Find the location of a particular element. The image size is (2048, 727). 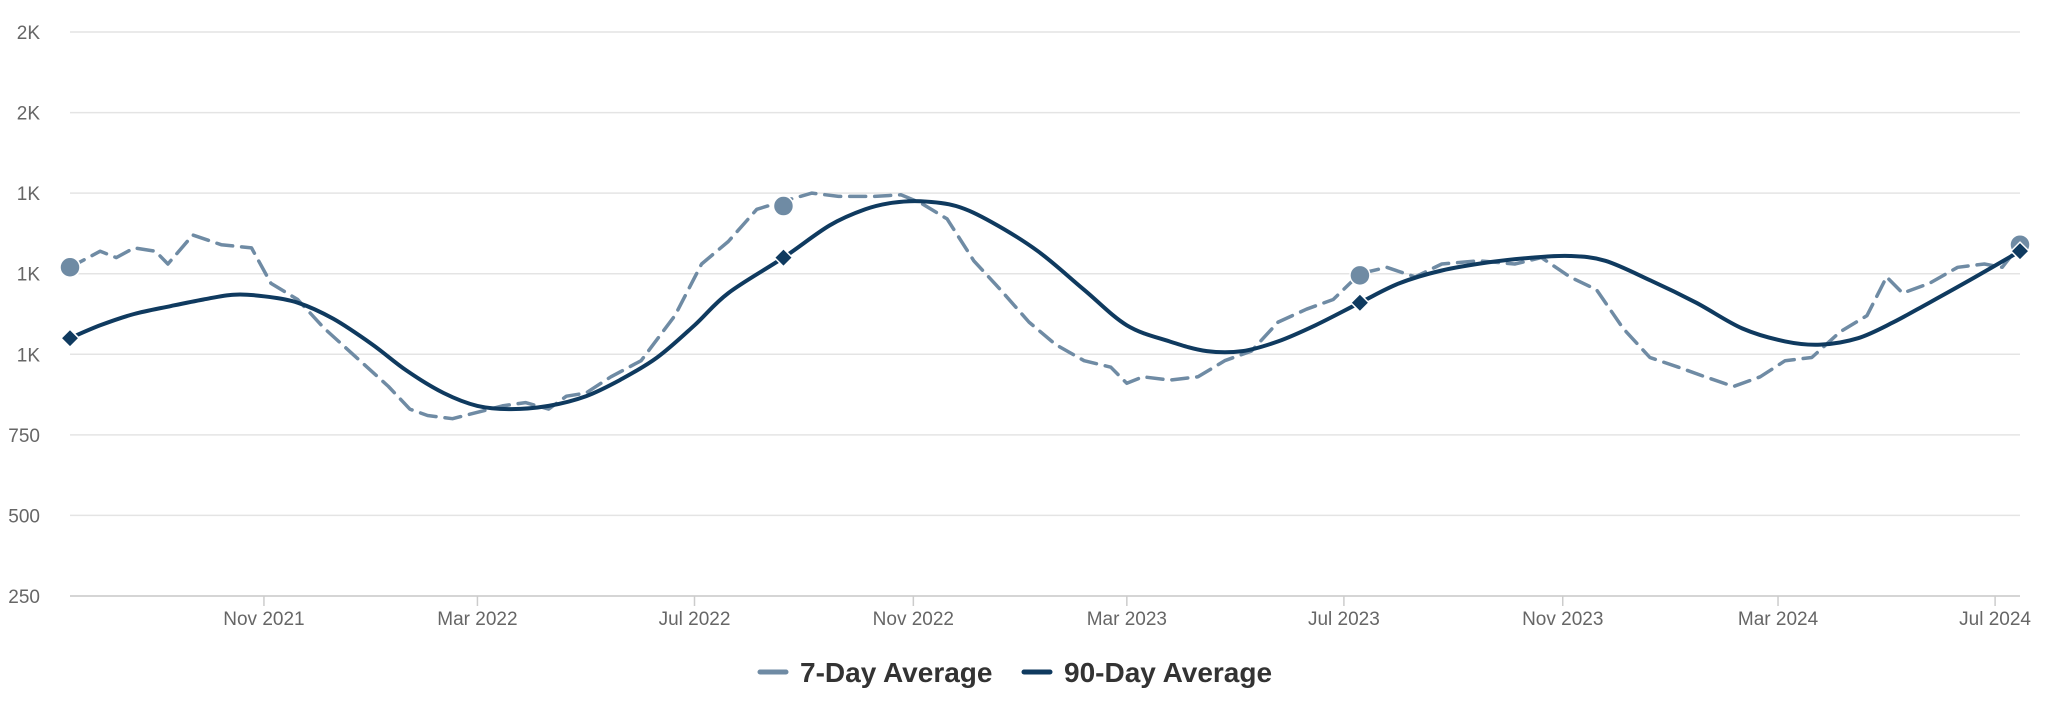

x-tick-label: Mar 2023 is located at coordinates (1127, 619).